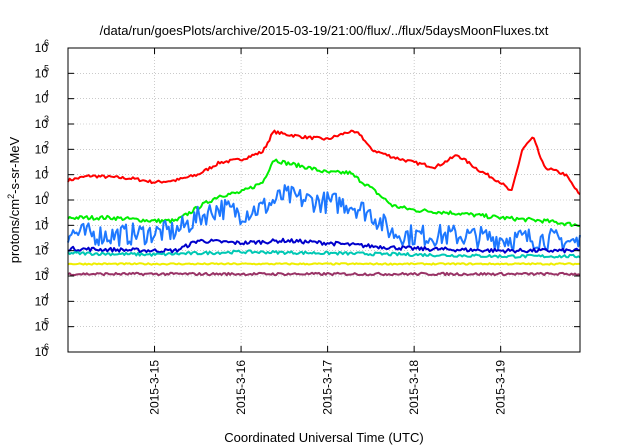 Image resolution: width=640 pixels, height=448 pixels. What do you see at coordinates (42, 71) in the screenshot?
I see `y-tick-label: 105` at bounding box center [42, 71].